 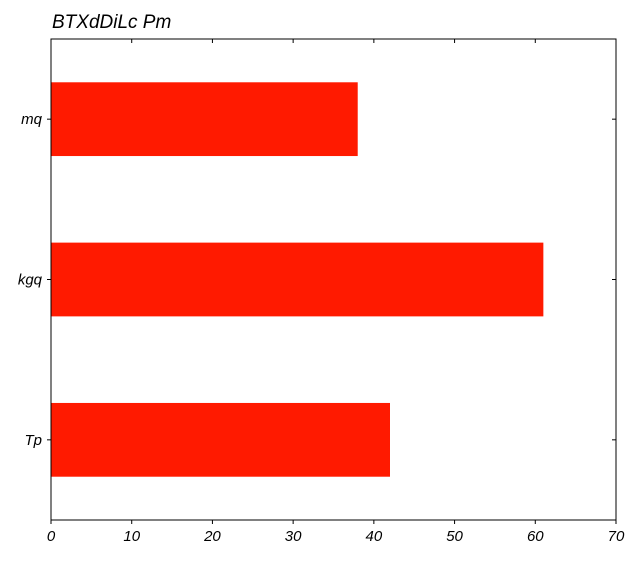 What do you see at coordinates (293, 536) in the screenshot?
I see `x-tick-label: 30` at bounding box center [293, 536].